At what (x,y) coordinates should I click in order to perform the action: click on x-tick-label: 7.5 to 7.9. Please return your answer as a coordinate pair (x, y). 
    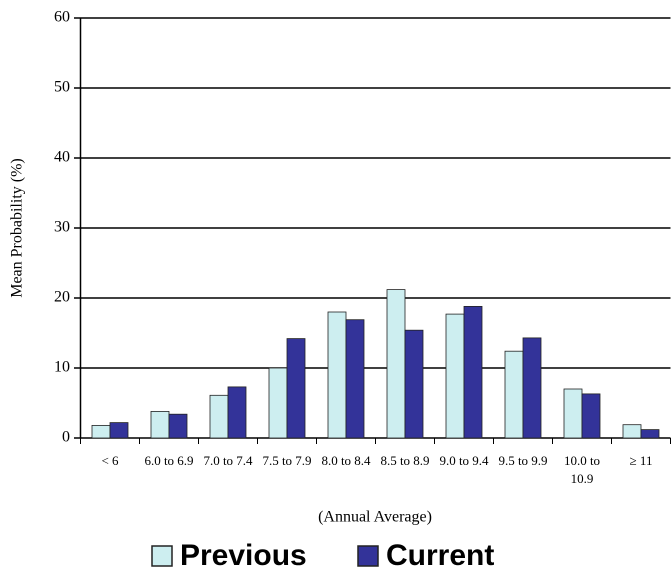
    Looking at the image, I should click on (287, 460).